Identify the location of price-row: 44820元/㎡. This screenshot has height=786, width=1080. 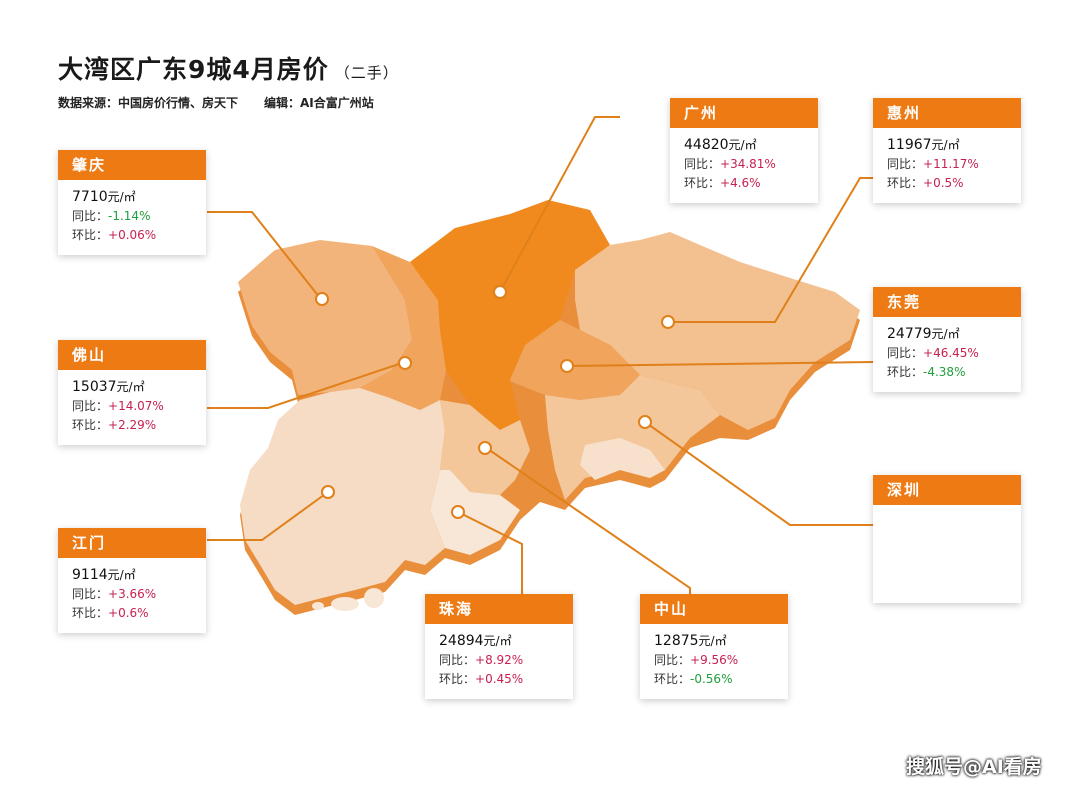
(744, 145).